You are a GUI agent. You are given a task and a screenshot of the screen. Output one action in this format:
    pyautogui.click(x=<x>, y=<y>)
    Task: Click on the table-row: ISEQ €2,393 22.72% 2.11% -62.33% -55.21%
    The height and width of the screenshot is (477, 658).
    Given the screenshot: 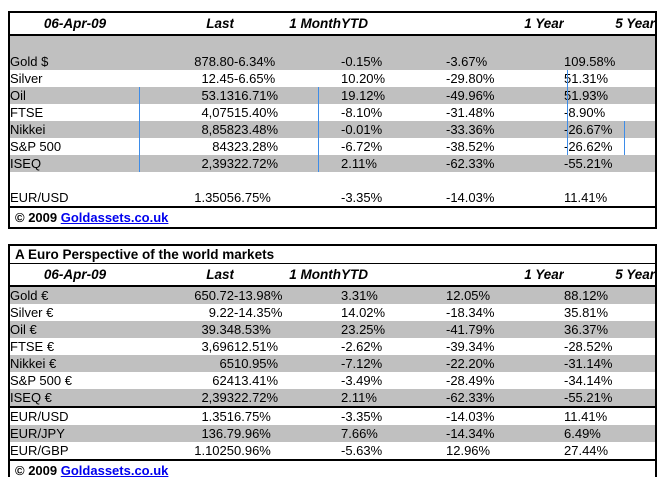 What is the action you would take?
    pyautogui.click(x=333, y=398)
    